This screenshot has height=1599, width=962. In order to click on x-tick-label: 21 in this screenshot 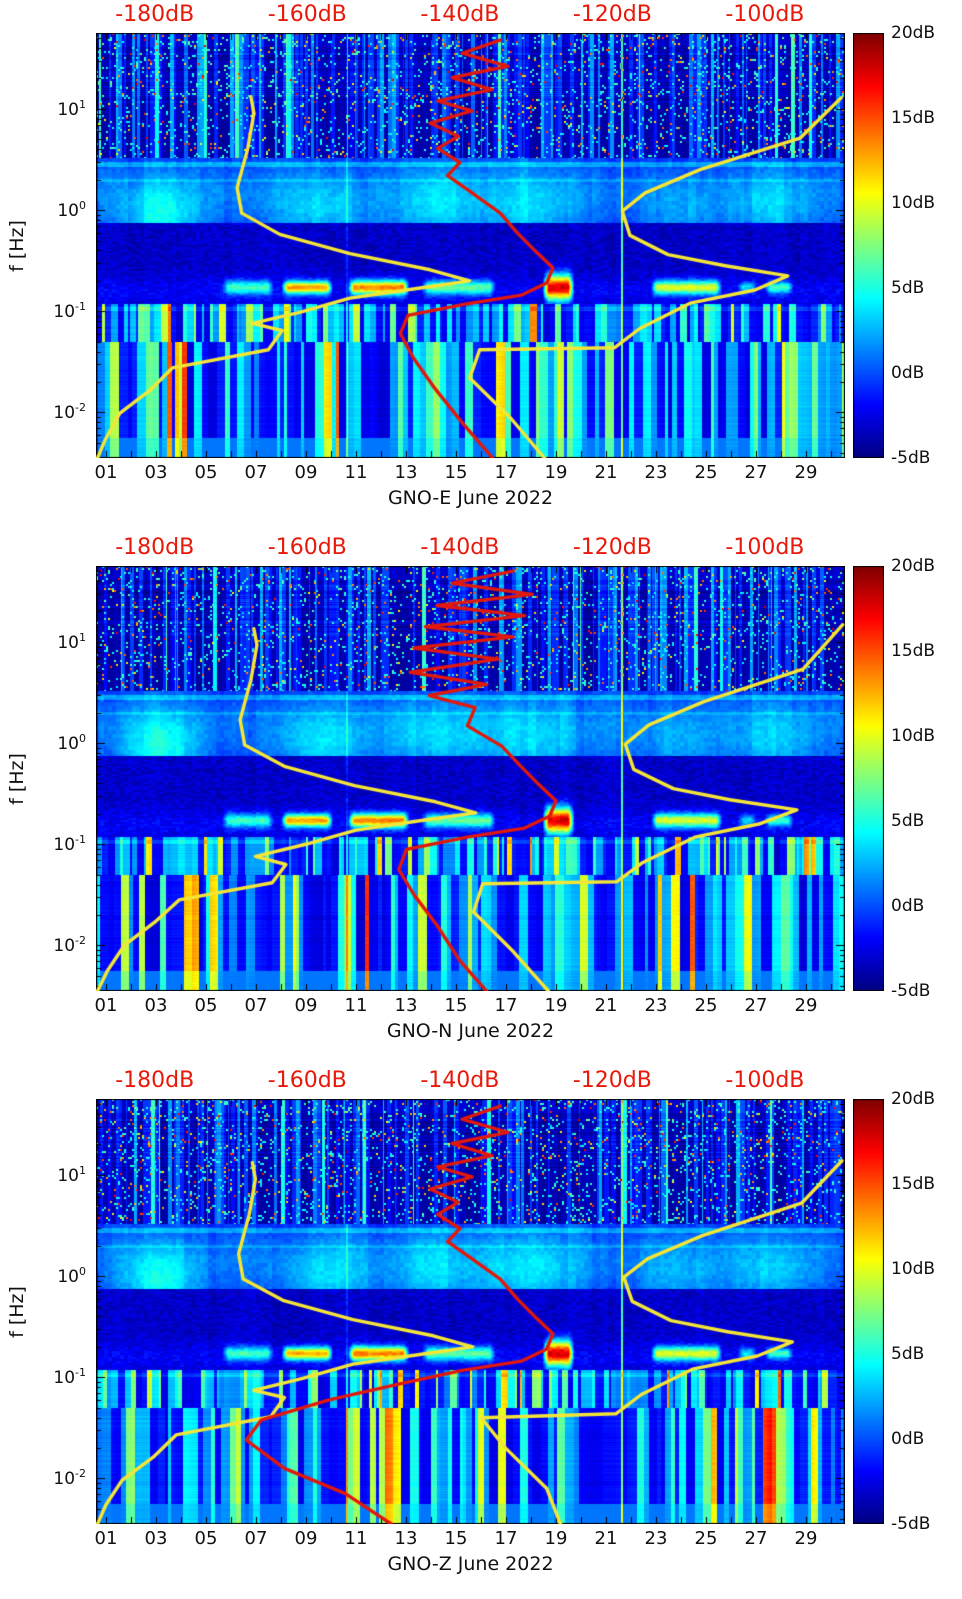, I will do `click(606, 1538)`.